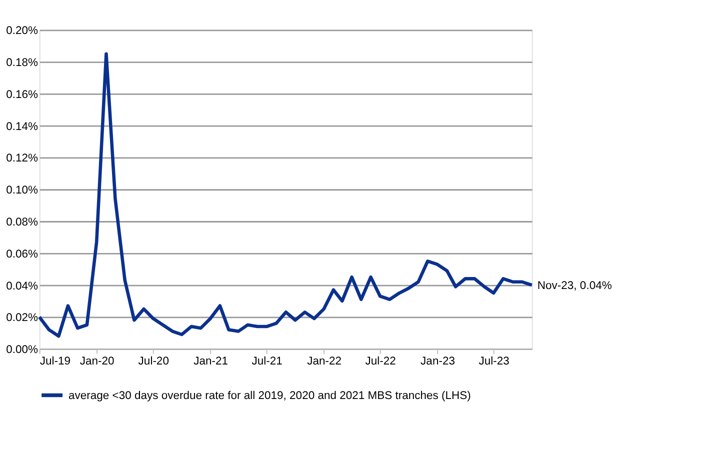  I want to click on y-tick-label: 0.00%, so click(22, 350).